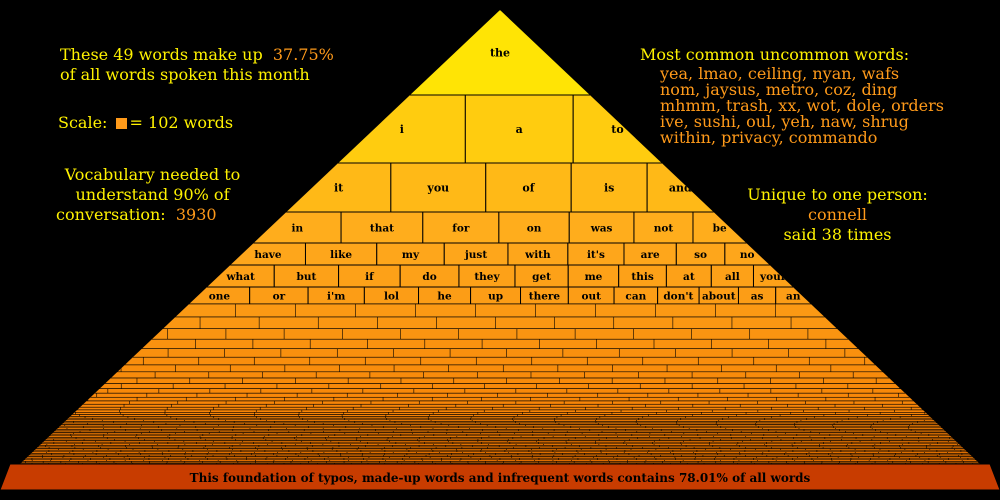  What do you see at coordinates (719, 297) in the screenshot?
I see `word-label: about` at bounding box center [719, 297].